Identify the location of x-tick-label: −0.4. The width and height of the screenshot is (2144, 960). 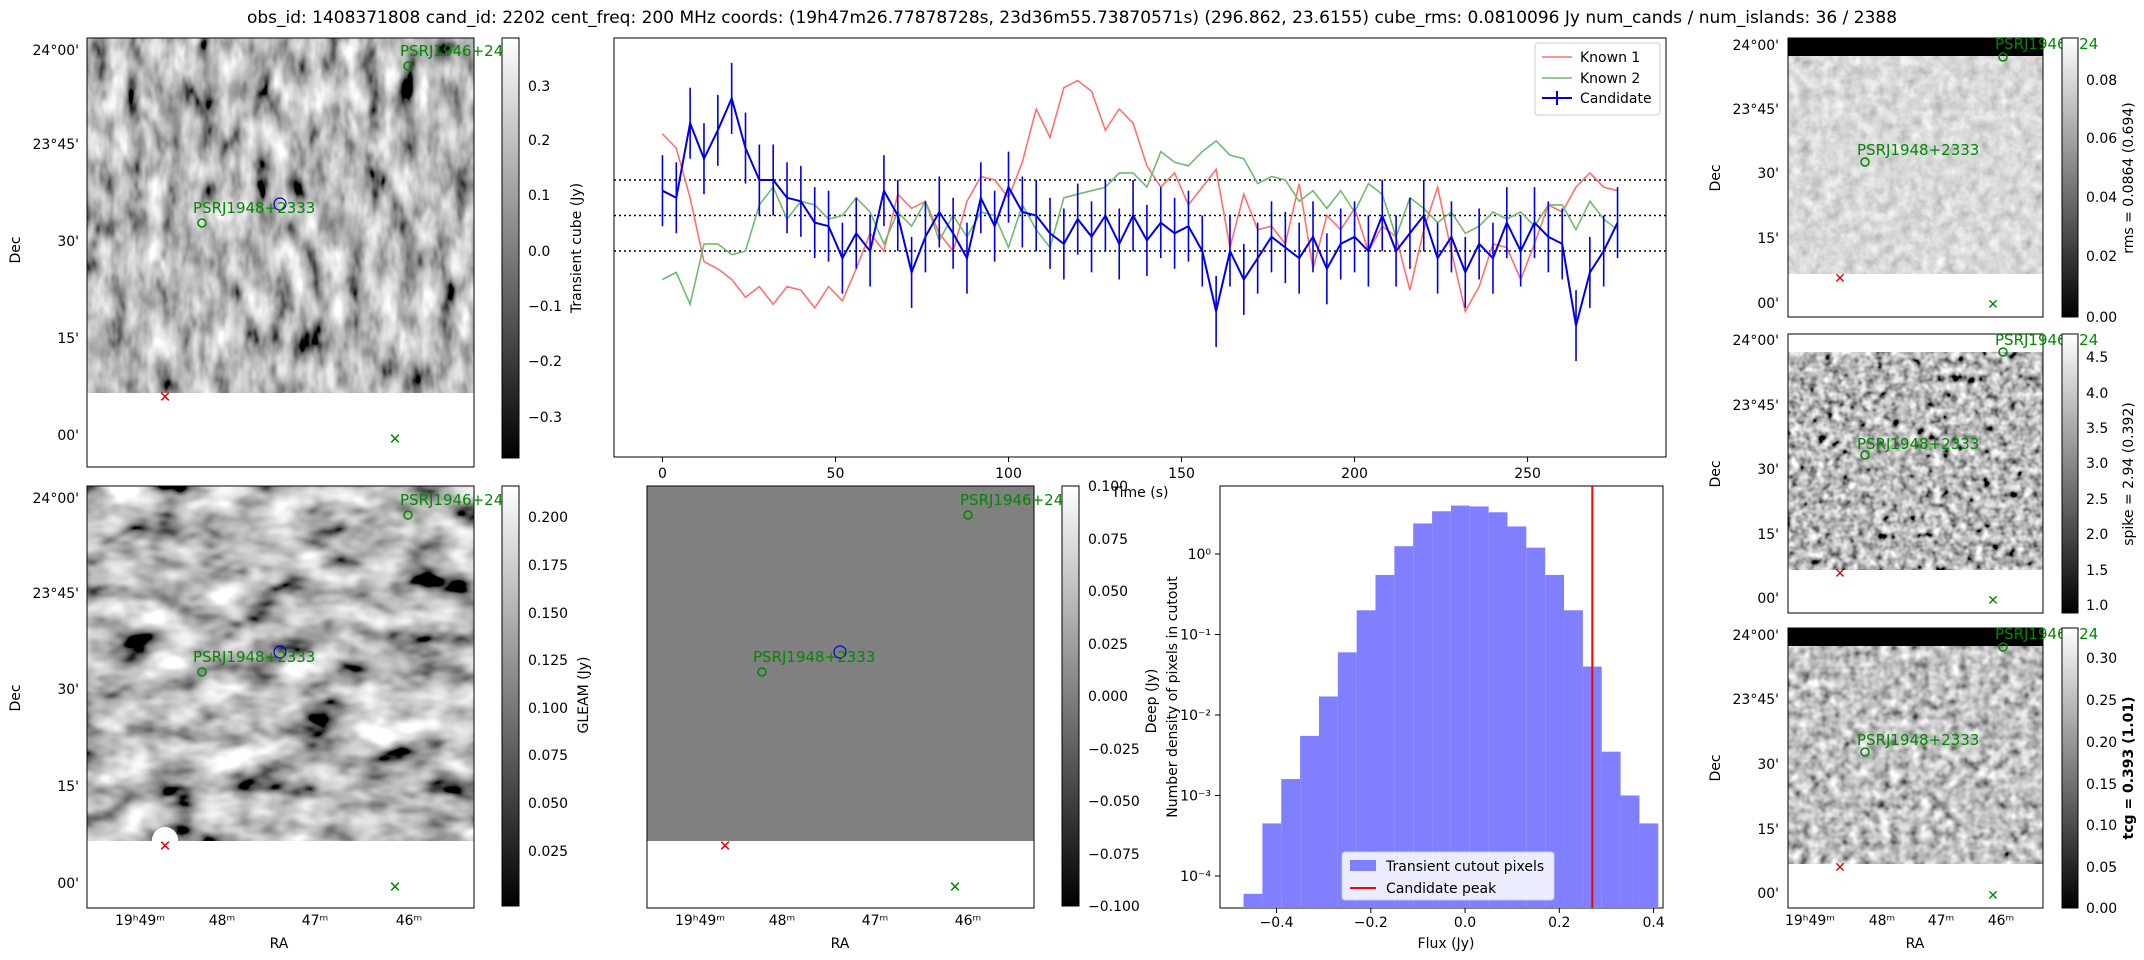
(1277, 923).